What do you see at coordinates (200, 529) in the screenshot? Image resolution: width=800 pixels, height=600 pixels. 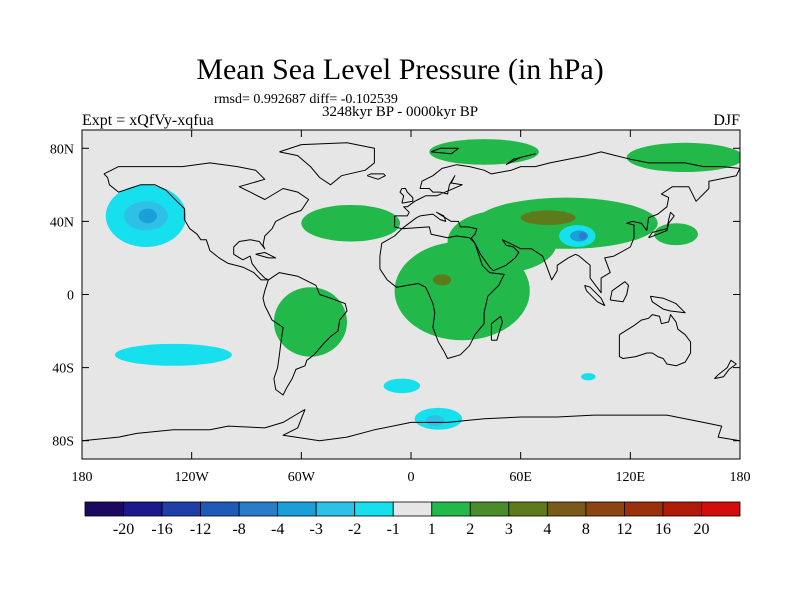 I see `colorbar-label: -12` at bounding box center [200, 529].